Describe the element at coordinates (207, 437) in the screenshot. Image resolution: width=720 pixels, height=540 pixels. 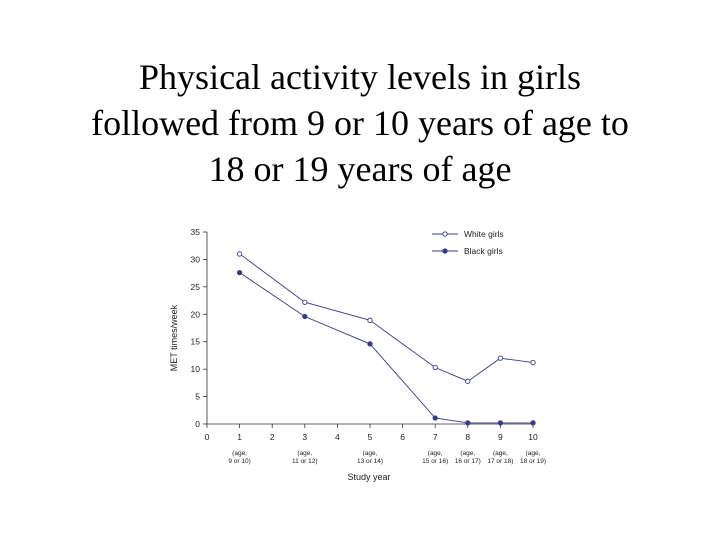
I see `x-tick-label: 0` at that location.